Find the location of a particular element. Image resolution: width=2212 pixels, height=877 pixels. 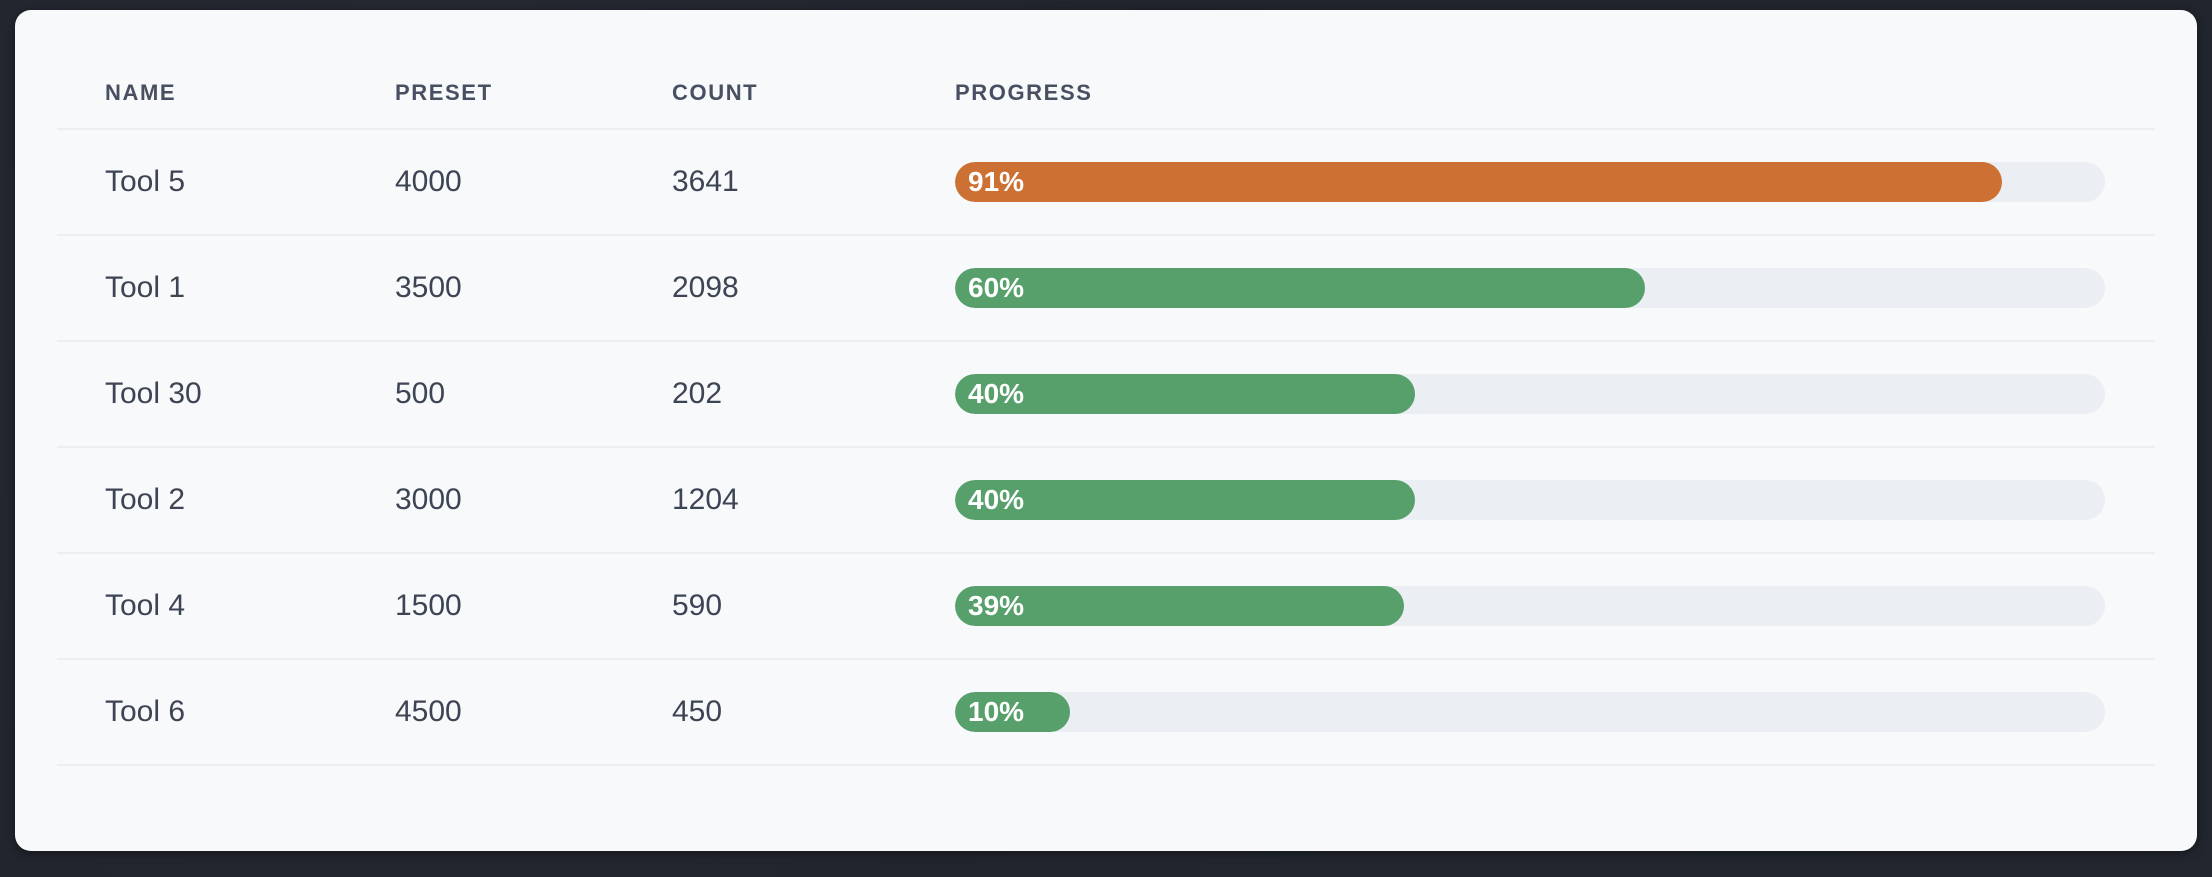

table-row: Tool 2 3000 1204 40% is located at coordinates (1106, 501).